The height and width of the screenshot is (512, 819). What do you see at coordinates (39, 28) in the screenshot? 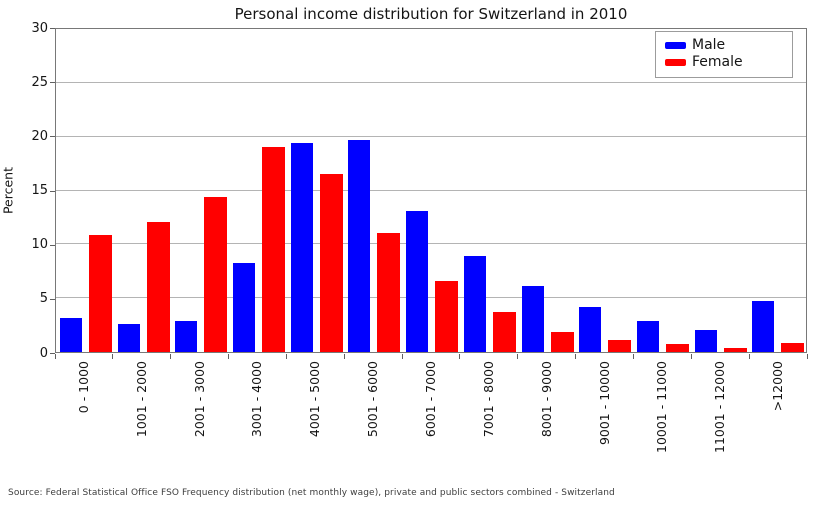
I see `ytick-label-30: 30` at bounding box center [39, 28].